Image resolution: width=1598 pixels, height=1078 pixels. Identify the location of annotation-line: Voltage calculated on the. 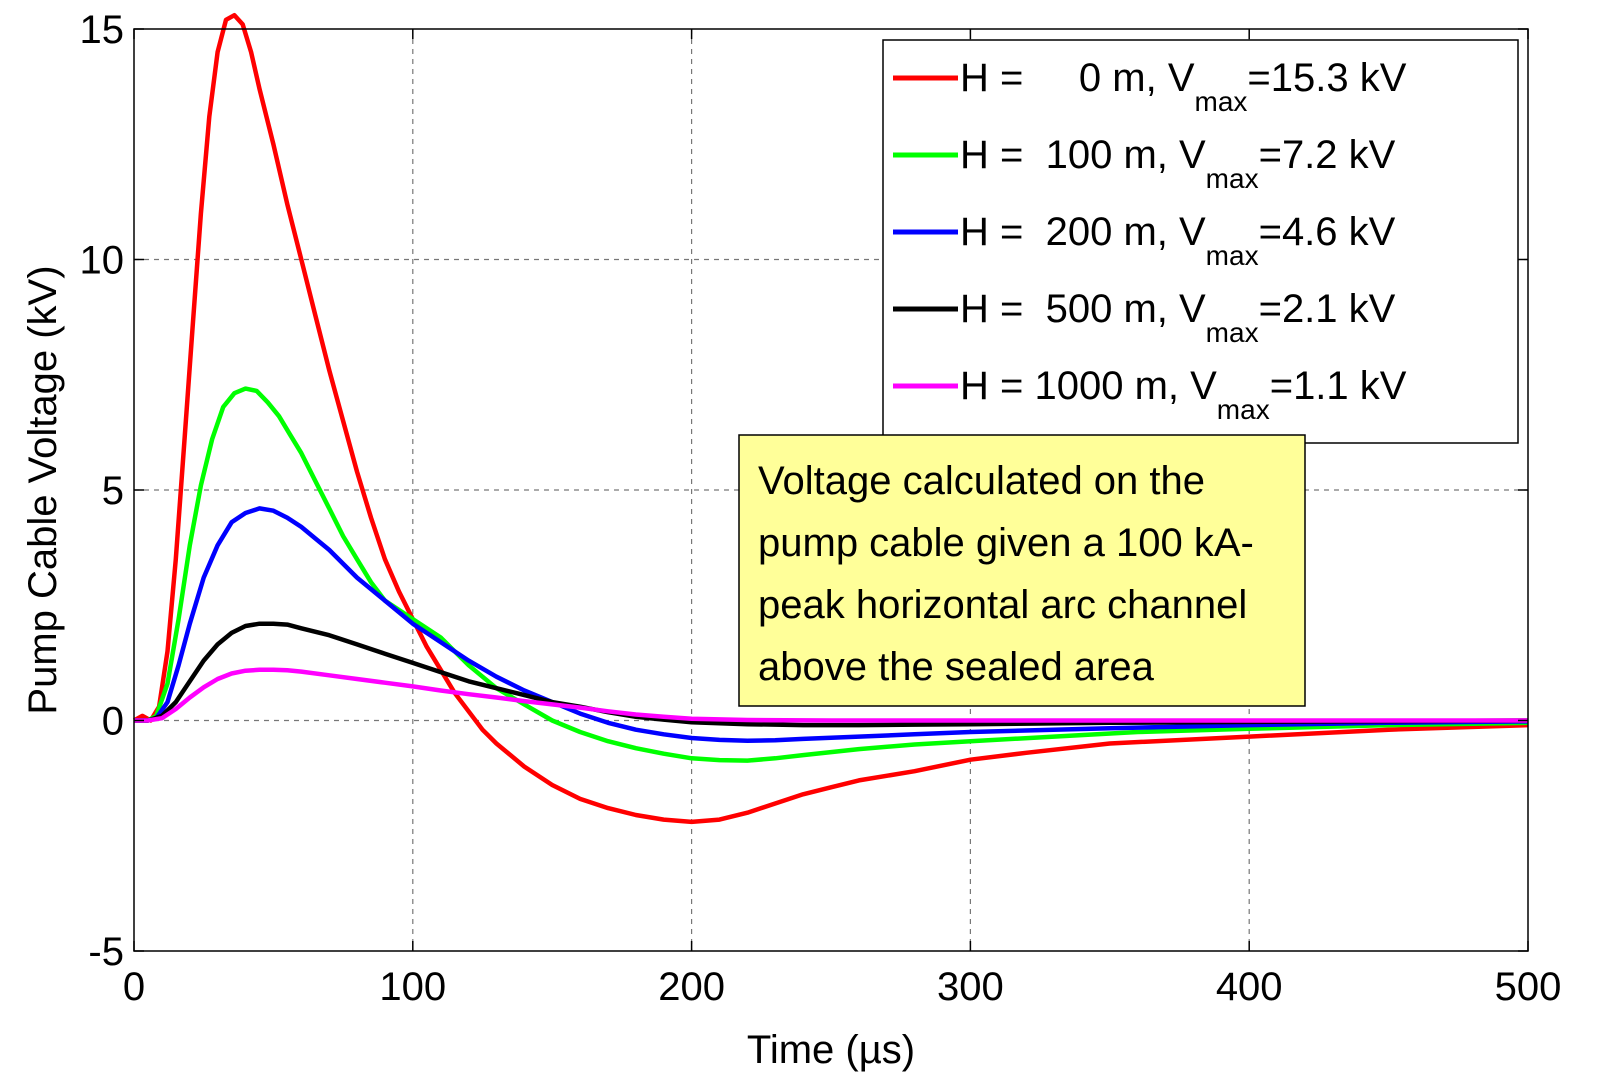
(981, 481).